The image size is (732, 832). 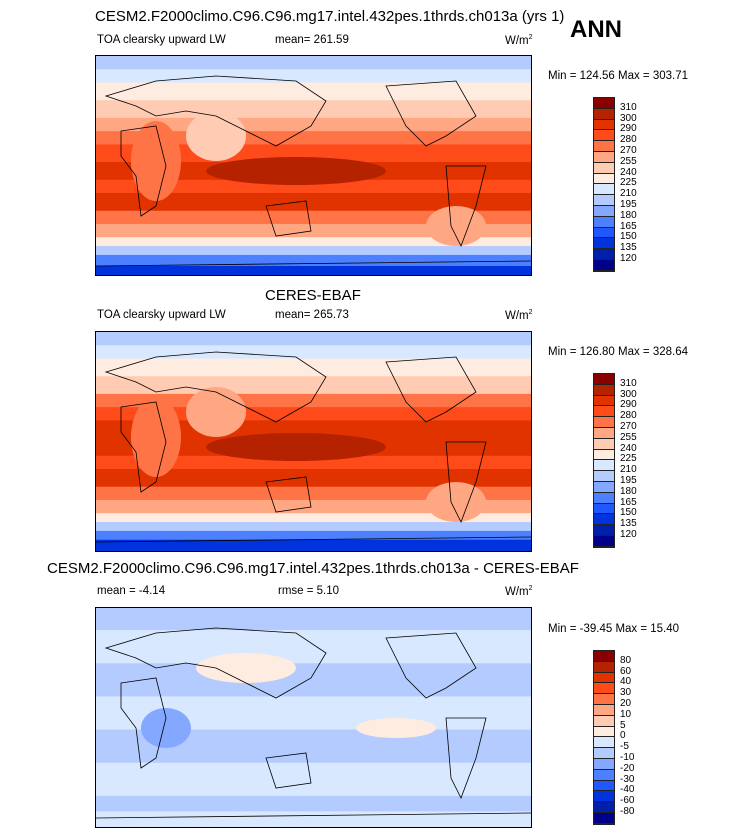 What do you see at coordinates (628, 248) in the screenshot?
I see `colorbar-label: 135` at bounding box center [628, 248].